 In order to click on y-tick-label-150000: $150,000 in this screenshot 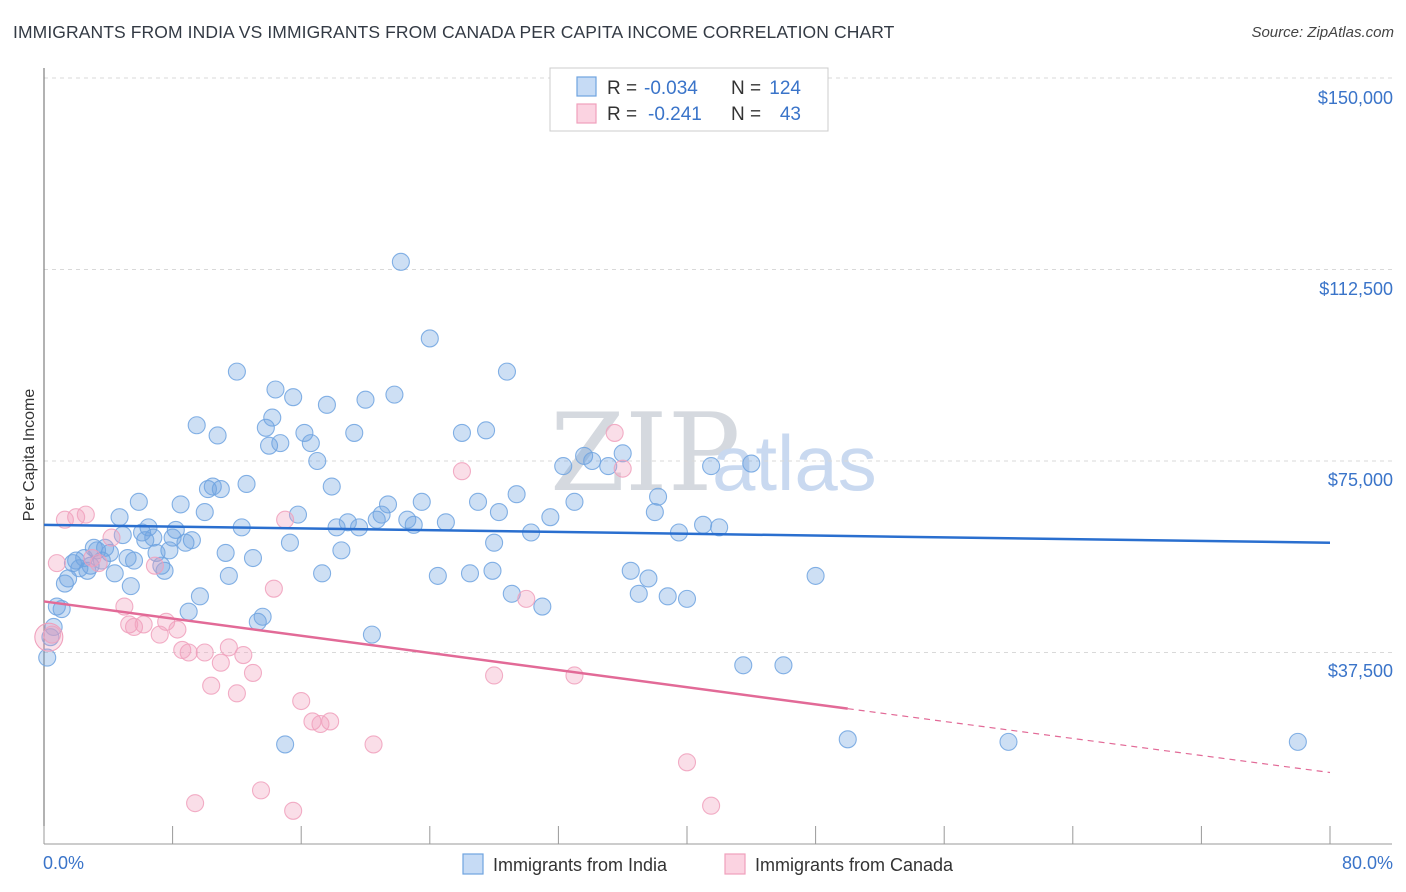, I will do `click(1355, 98)`.